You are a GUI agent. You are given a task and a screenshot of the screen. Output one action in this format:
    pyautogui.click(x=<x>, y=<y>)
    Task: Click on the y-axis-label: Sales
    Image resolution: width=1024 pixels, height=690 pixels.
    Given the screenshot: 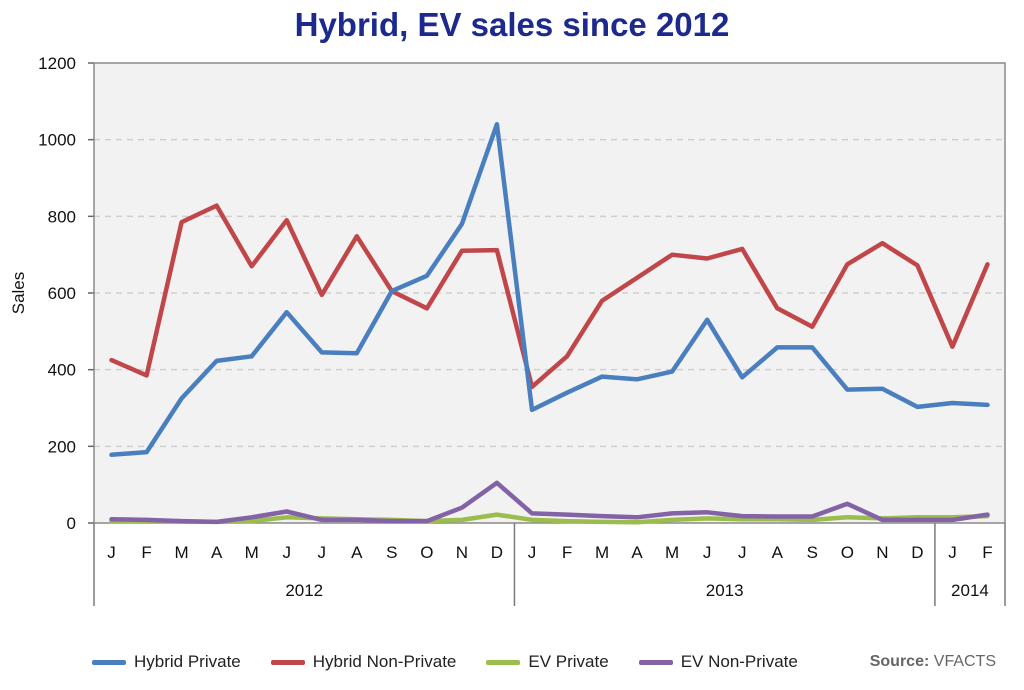 What is the action you would take?
    pyautogui.click(x=18, y=293)
    